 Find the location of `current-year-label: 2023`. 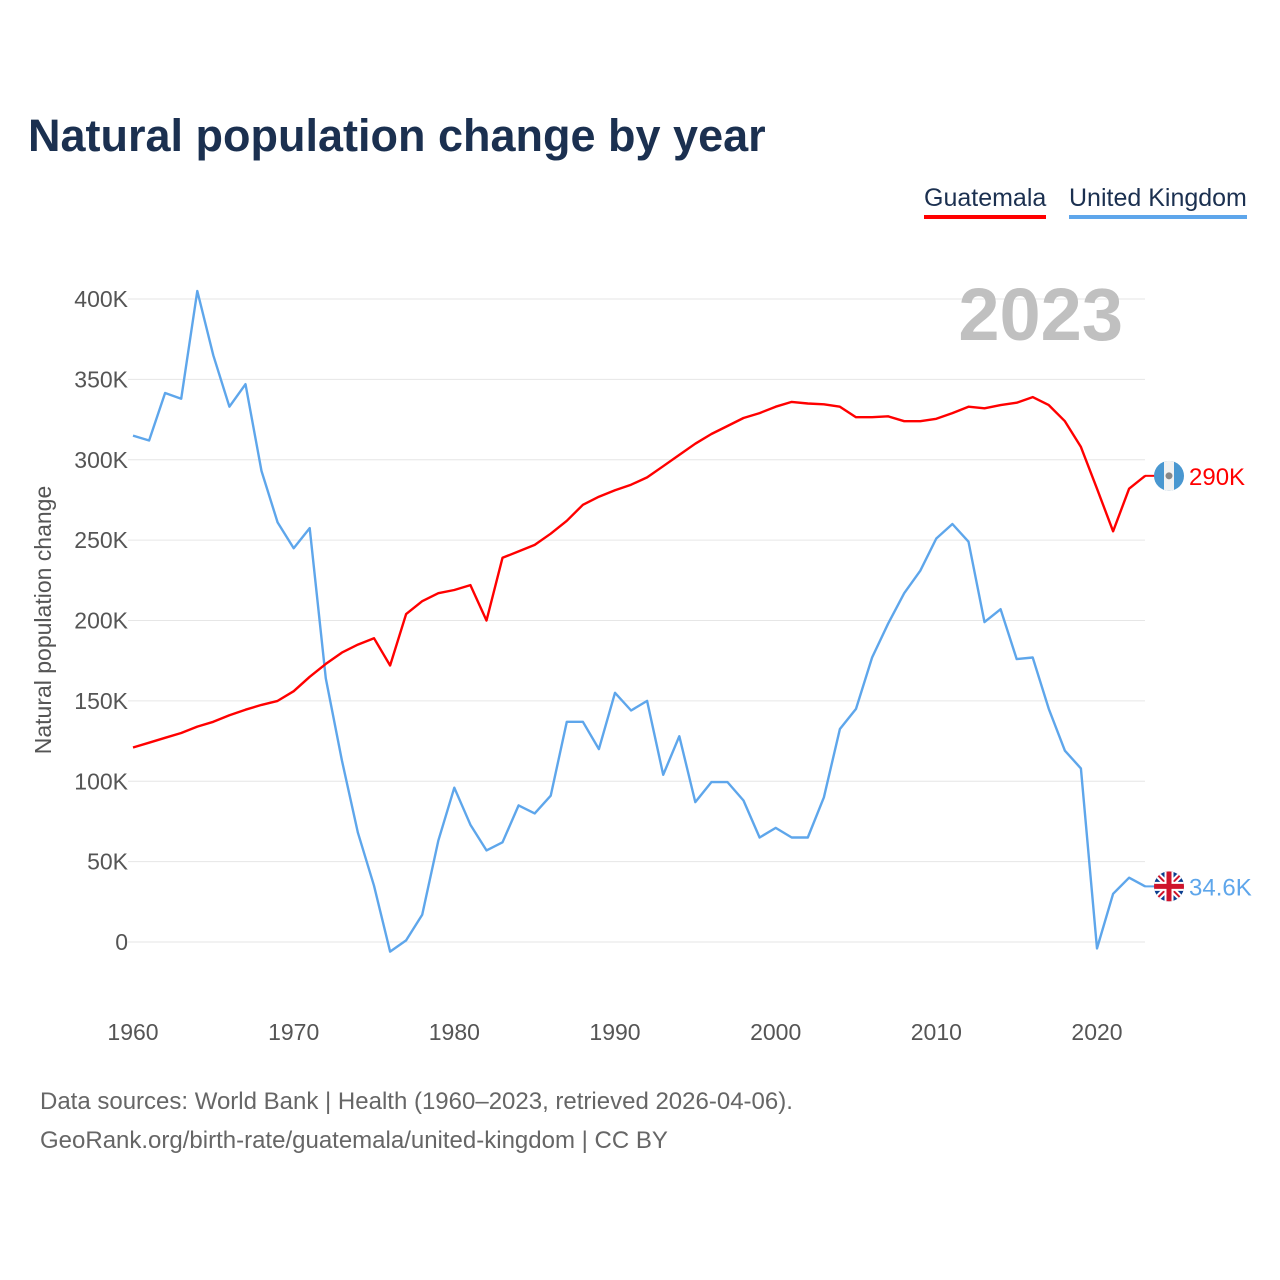

current-year-label: 2023 is located at coordinates (1040, 314).